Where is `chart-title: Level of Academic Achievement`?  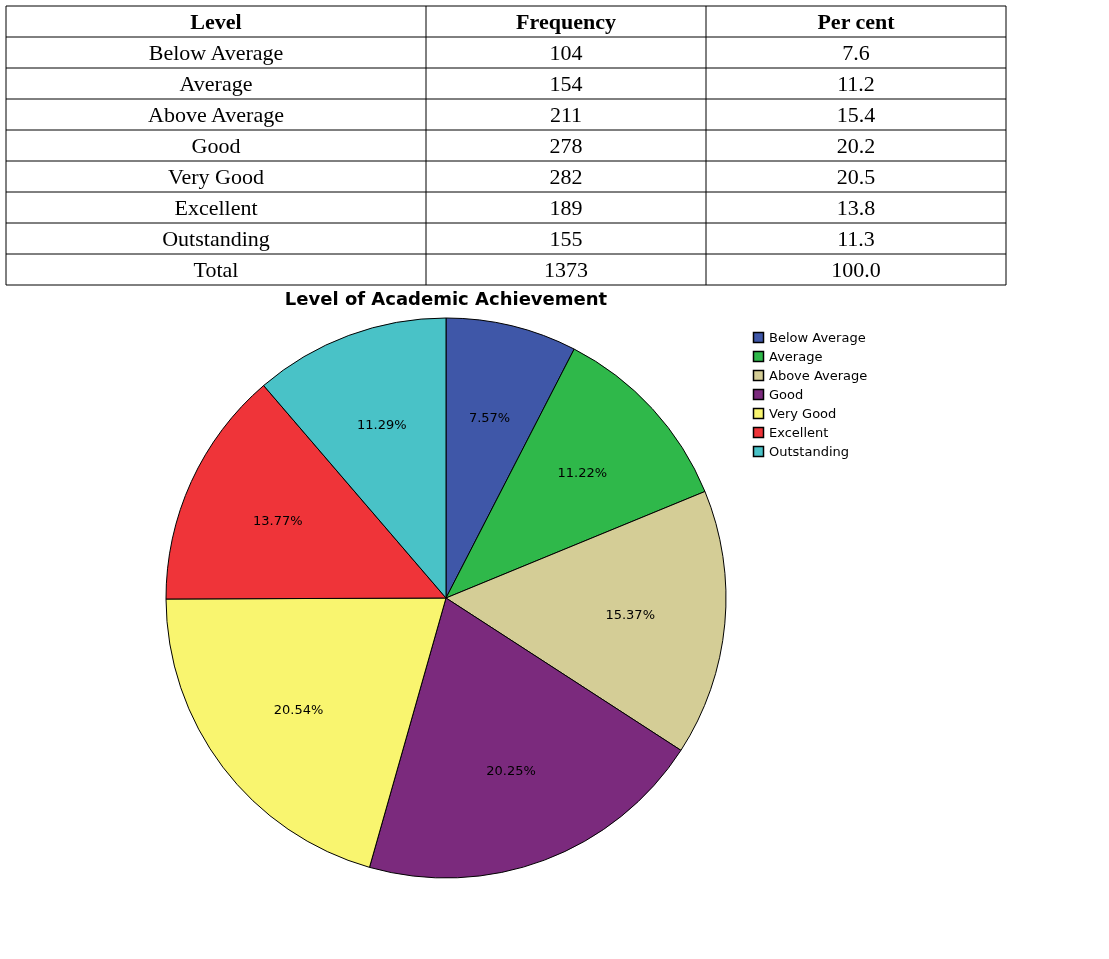
chart-title: Level of Academic Achievement is located at coordinates (446, 298).